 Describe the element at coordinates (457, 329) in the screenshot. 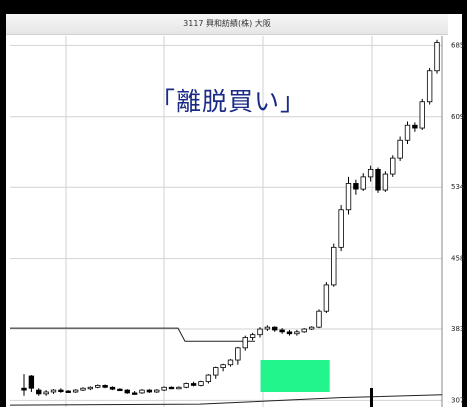

I see `y-tick-label: 383` at that location.